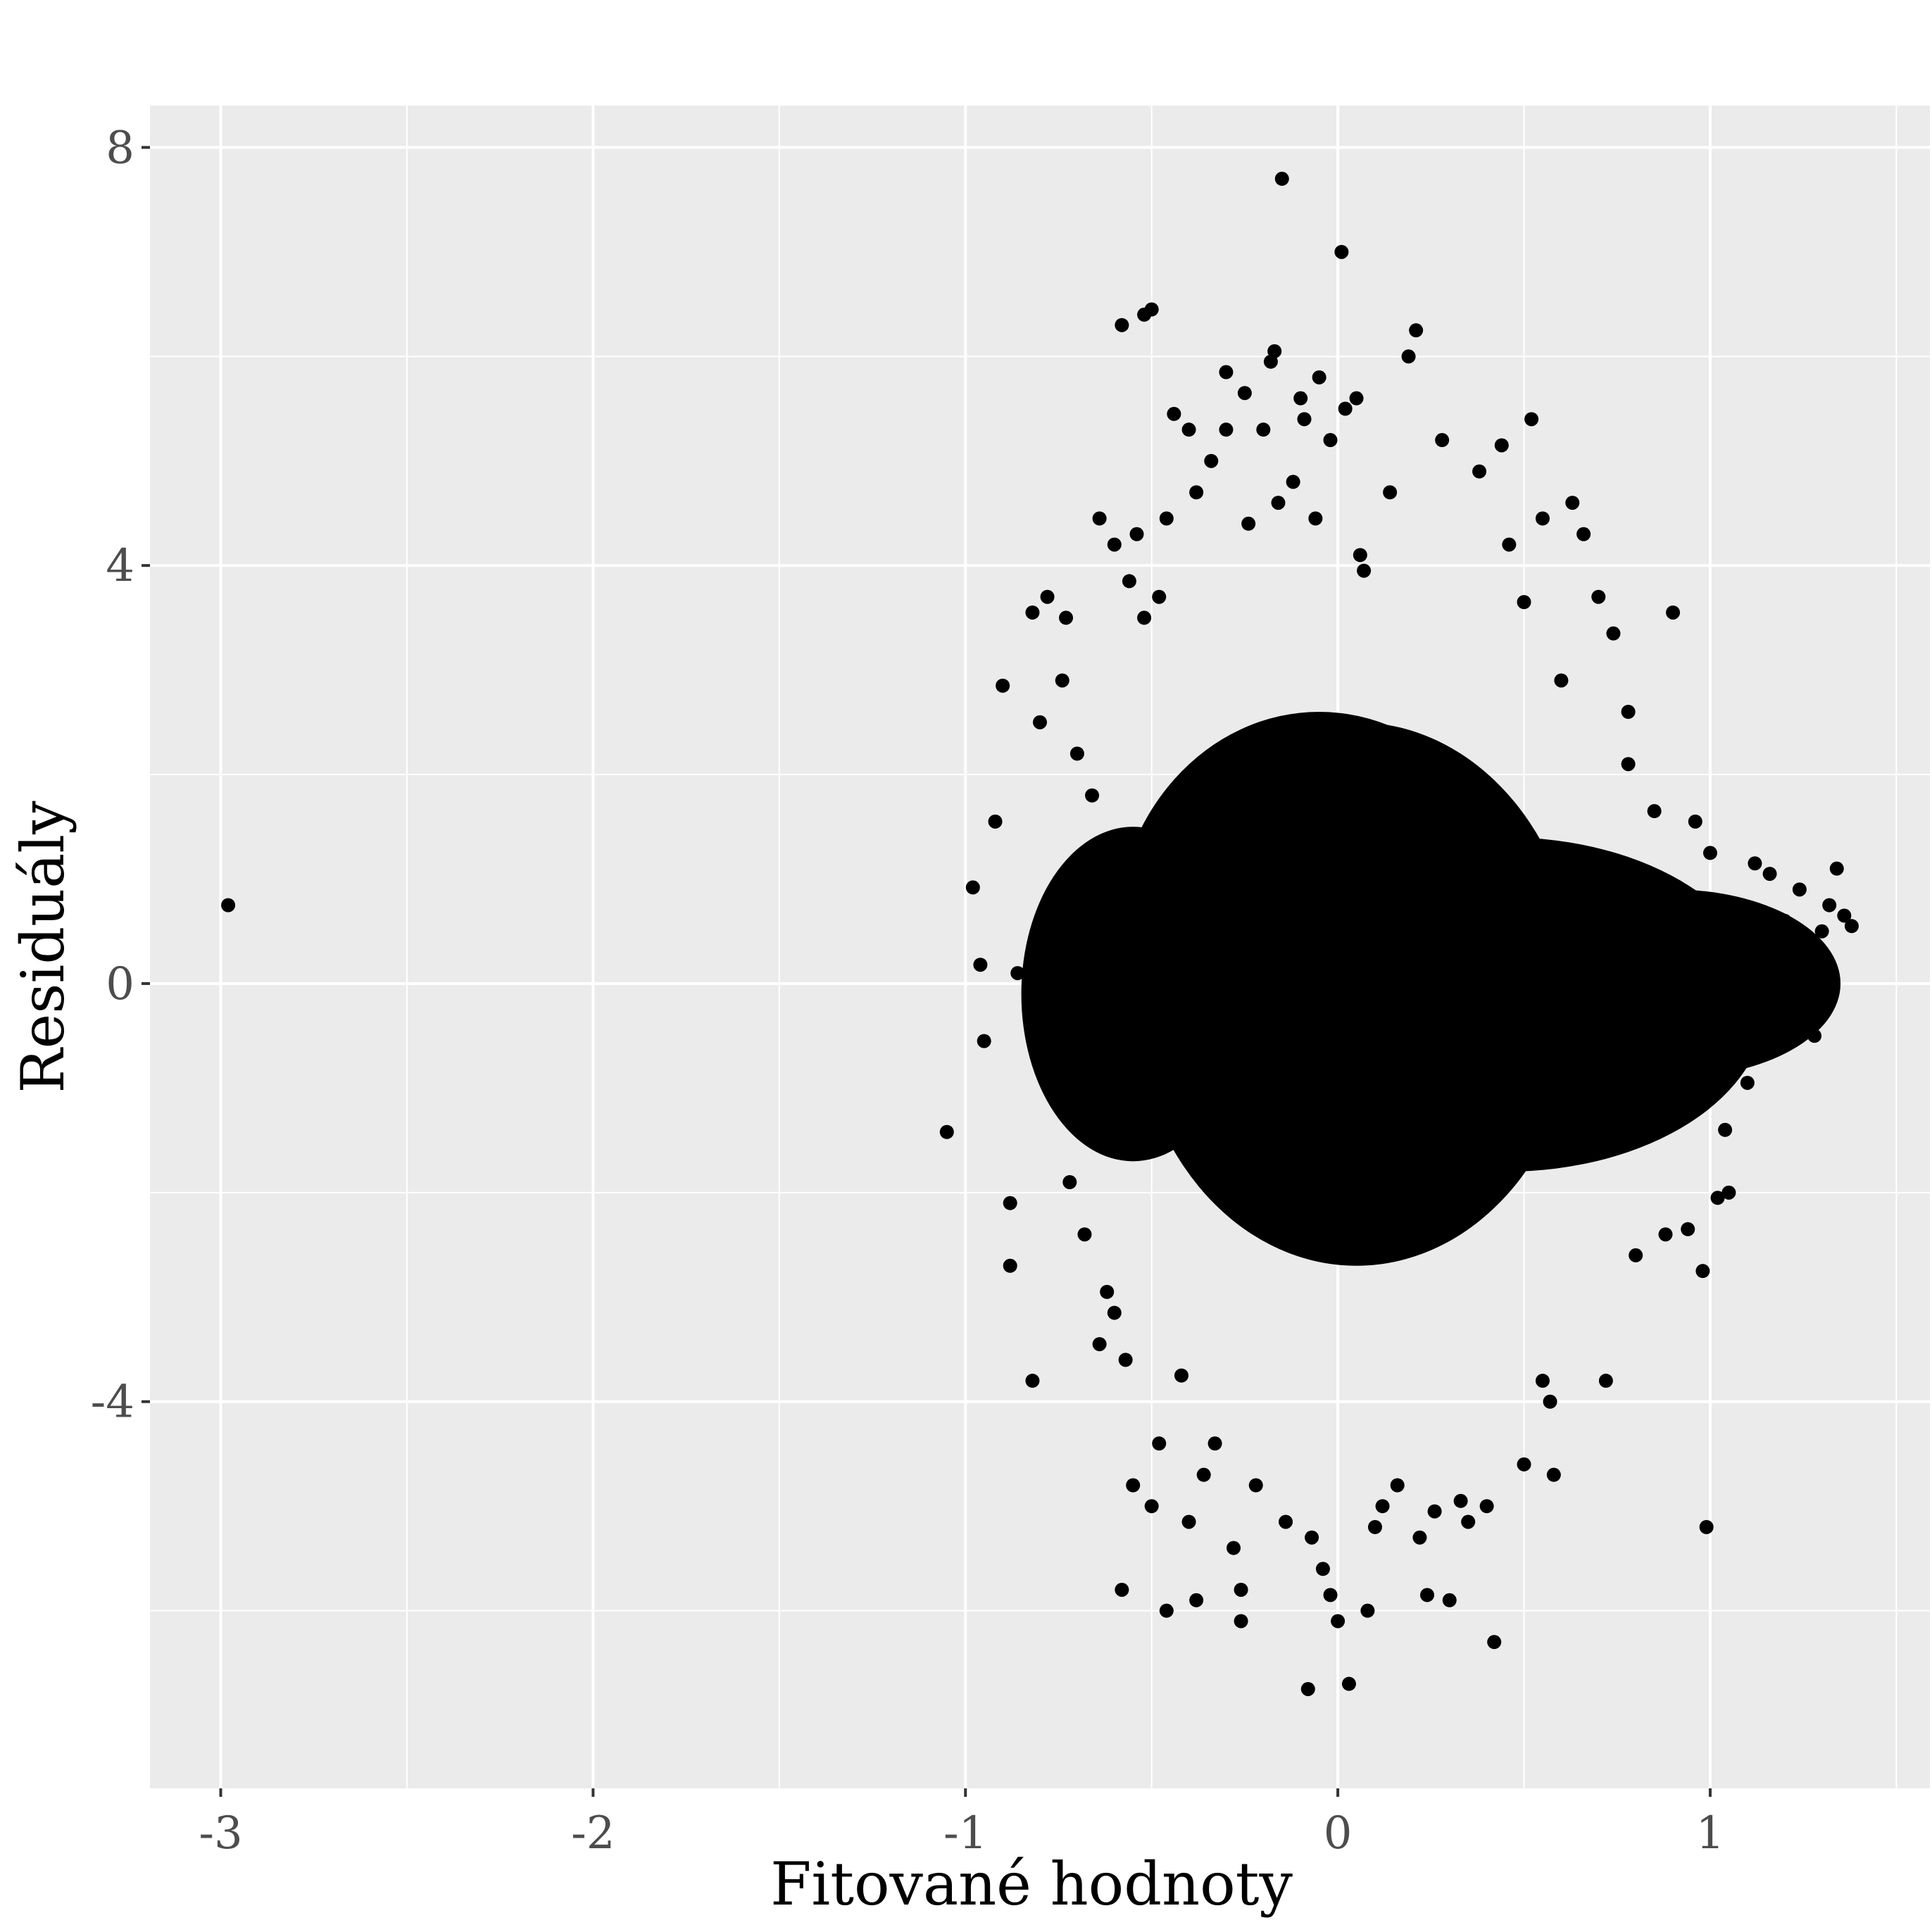  I want to click on dense-point-cloud, so click(1431, 988).